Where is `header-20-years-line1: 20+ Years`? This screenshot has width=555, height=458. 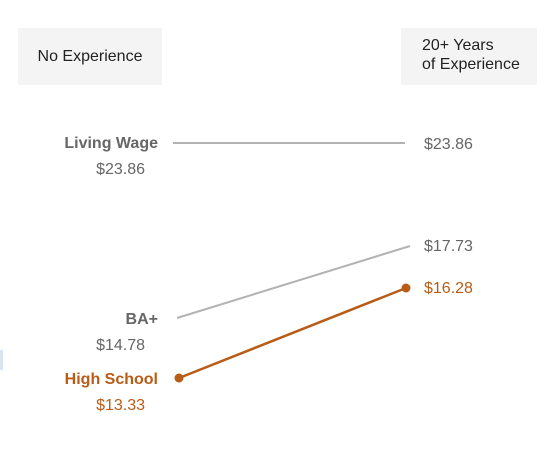
header-20-years-line1: 20+ Years is located at coordinates (458, 45).